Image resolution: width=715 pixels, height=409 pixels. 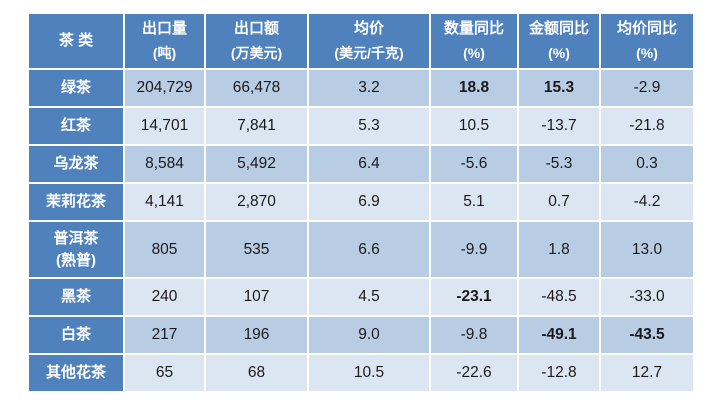 I want to click on value-cell: 805, so click(x=164, y=249).